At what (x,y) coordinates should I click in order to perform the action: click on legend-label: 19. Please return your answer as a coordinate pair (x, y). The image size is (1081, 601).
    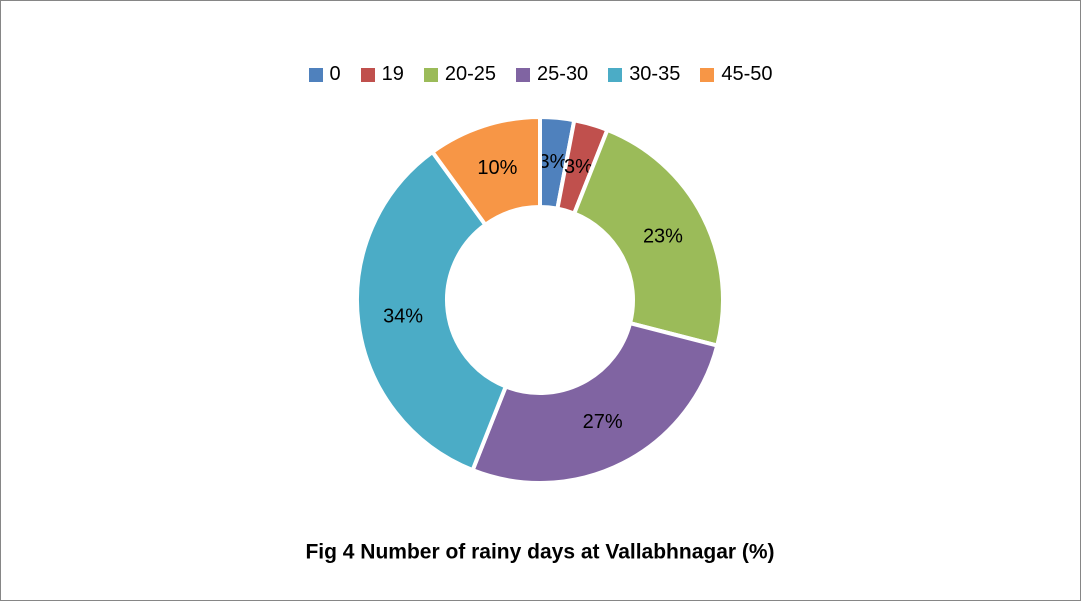
    Looking at the image, I should click on (392, 74).